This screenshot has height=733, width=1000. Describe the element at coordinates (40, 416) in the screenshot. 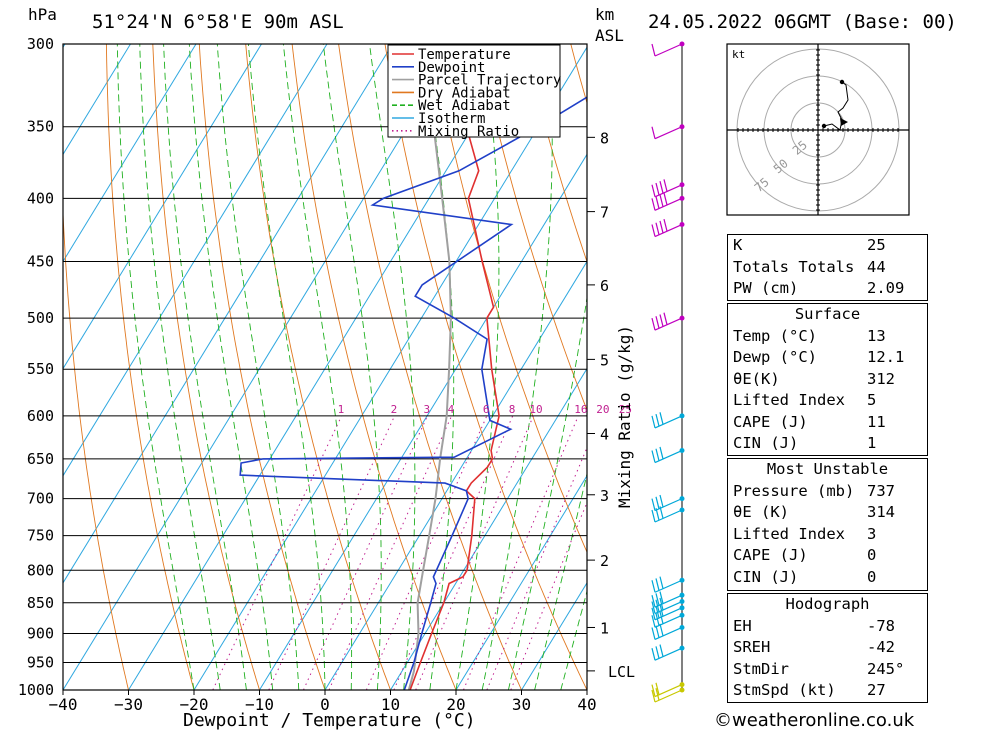

I see `pressure-tick-label: 600` at that location.